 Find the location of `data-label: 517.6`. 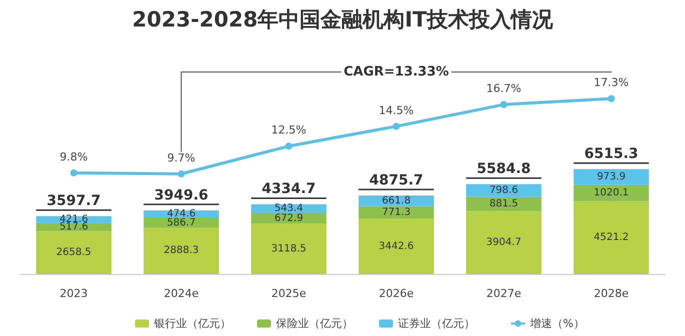

data-label: 517.6 is located at coordinates (73, 227).